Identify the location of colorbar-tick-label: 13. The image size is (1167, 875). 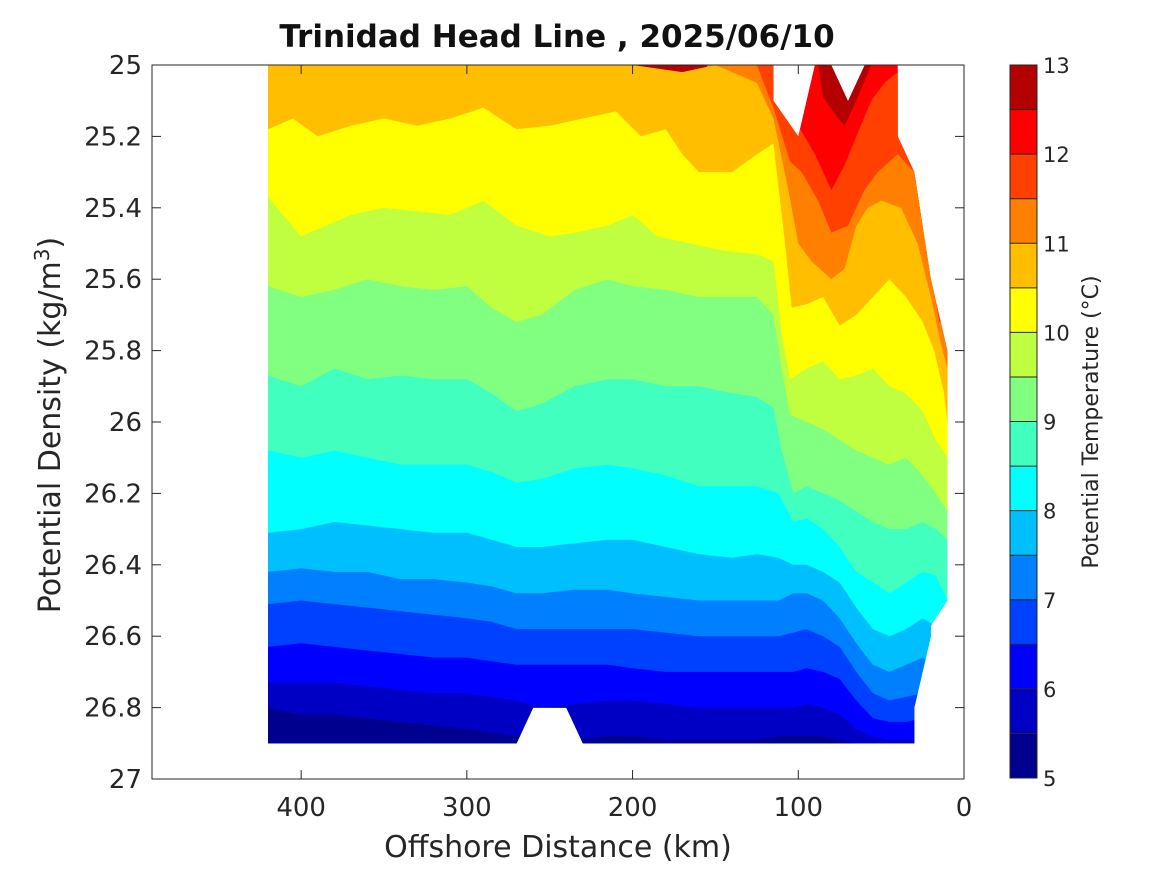
(1056, 66).